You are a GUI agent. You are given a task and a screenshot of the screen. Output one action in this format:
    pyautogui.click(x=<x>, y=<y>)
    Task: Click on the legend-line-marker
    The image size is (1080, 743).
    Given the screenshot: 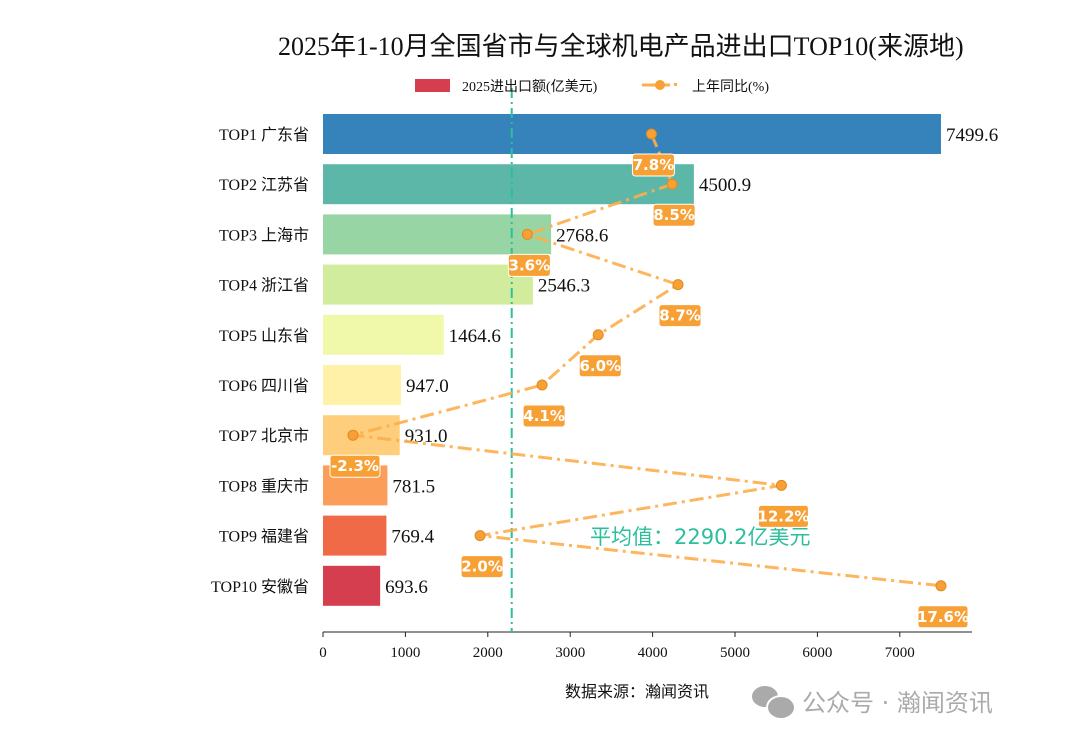 What is the action you would take?
    pyautogui.click(x=660, y=85)
    